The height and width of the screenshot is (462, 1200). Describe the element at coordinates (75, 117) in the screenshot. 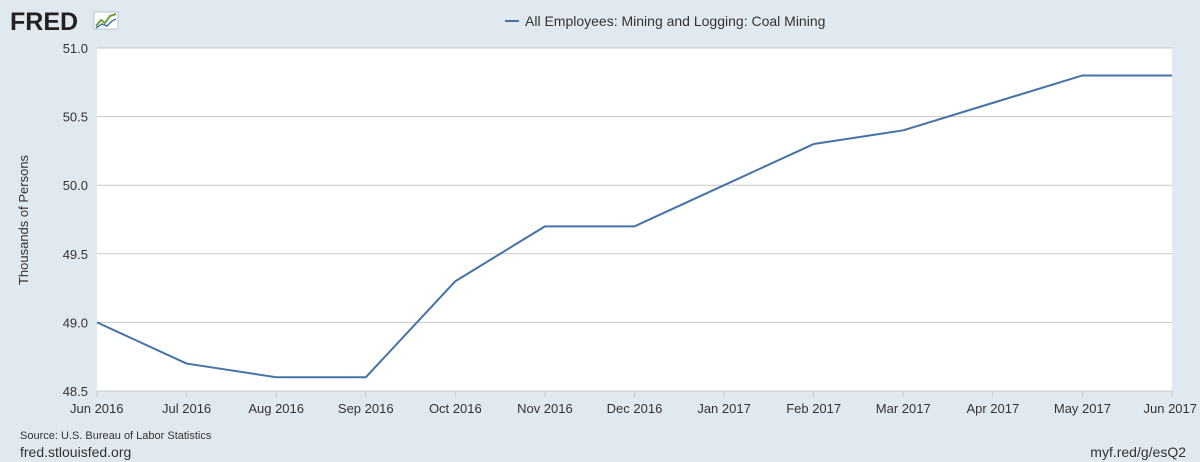

I see `y-tick-label: 50.5` at that location.